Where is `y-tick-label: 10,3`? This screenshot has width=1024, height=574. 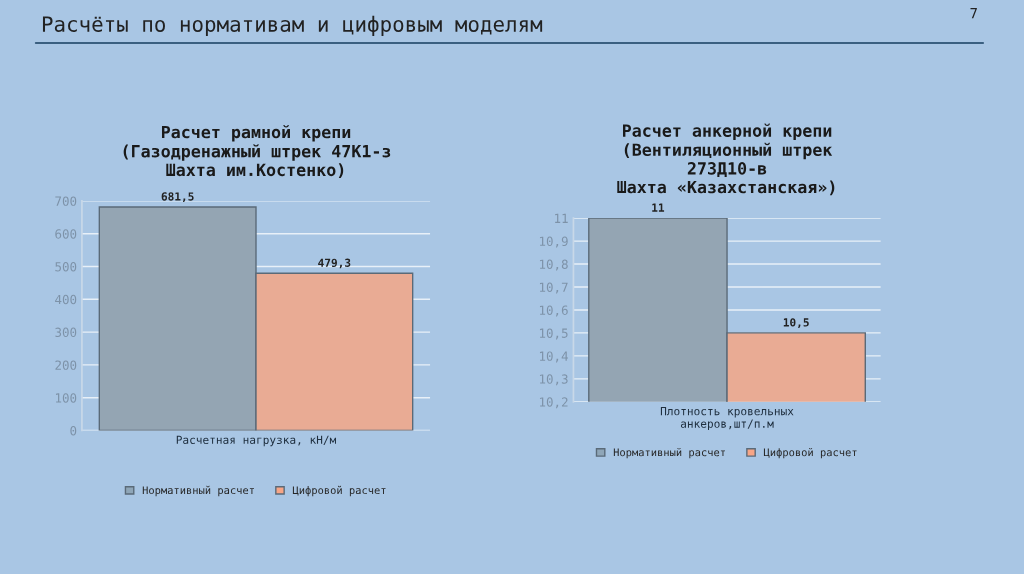
y-tick-label: 10,3 is located at coordinates (553, 380).